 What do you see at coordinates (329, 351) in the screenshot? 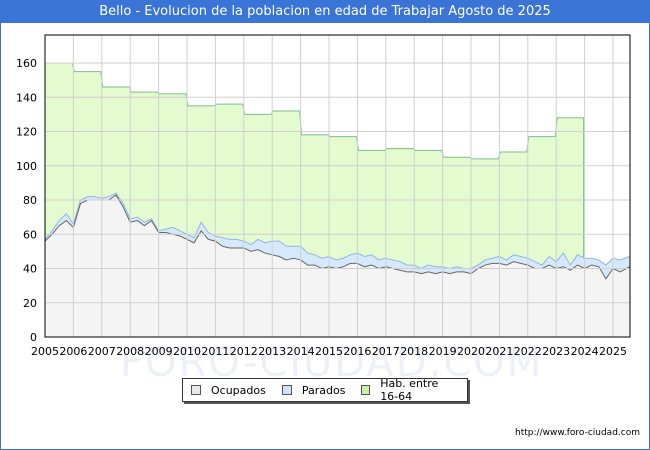
I see `x-tick-label: 2015` at bounding box center [329, 351].